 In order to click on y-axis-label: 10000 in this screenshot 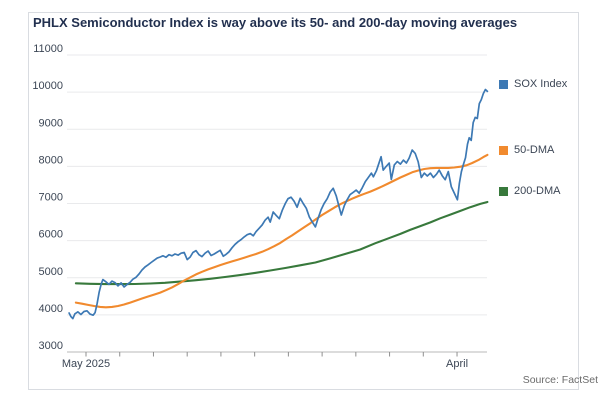, I will do `click(47, 86)`.